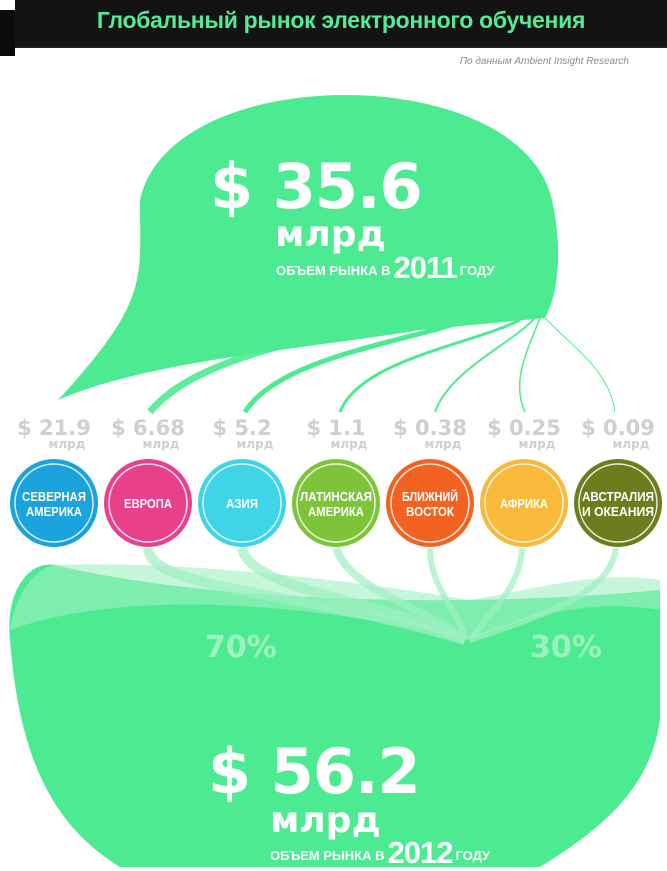 The image size is (667, 871). I want to click on bottom-total-unit: млрд, so click(325, 820).